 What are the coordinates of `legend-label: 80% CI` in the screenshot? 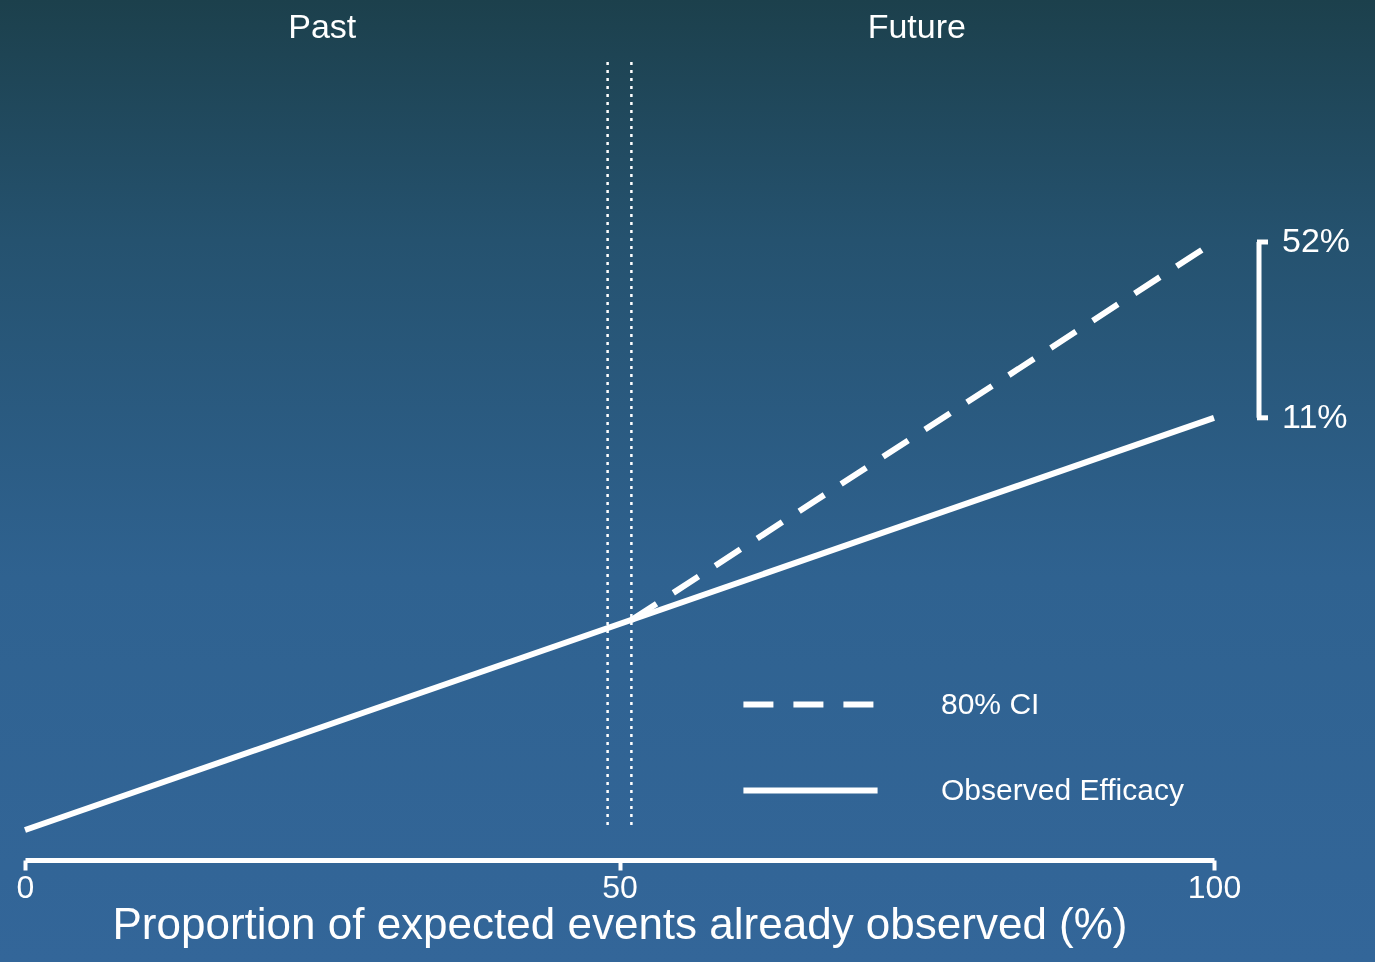 It's located at (990, 703).